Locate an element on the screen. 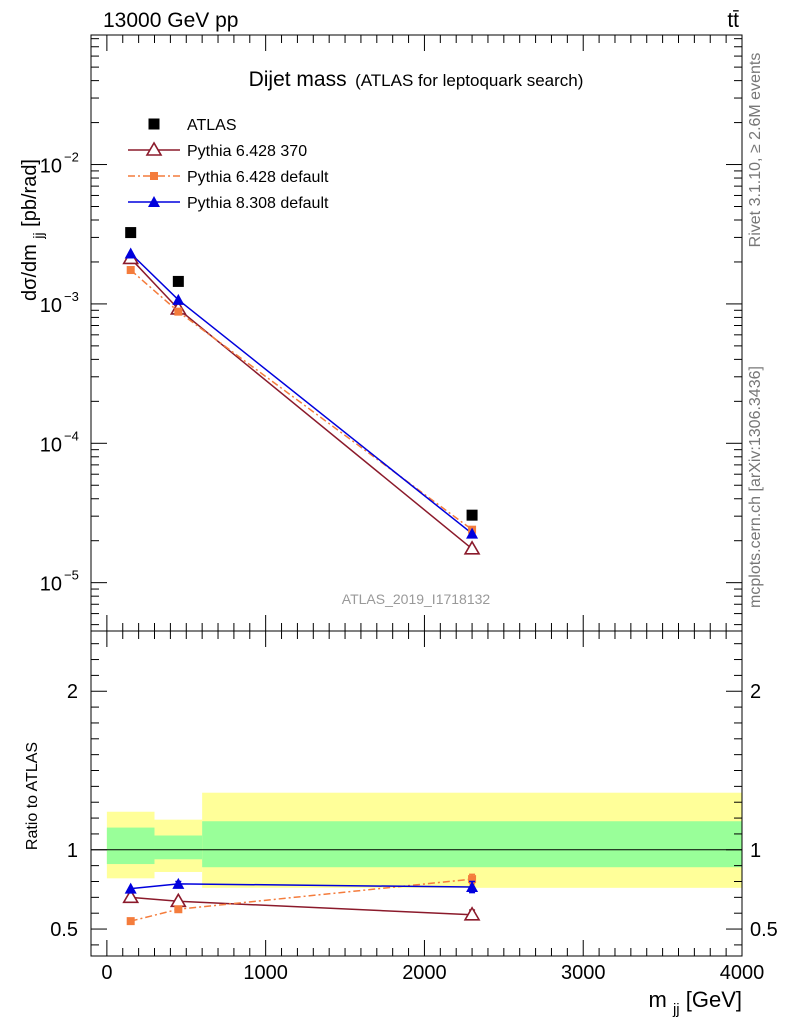 The width and height of the screenshot is (786, 1024). y-tick-label-right: 0.5 is located at coordinates (764, 930).